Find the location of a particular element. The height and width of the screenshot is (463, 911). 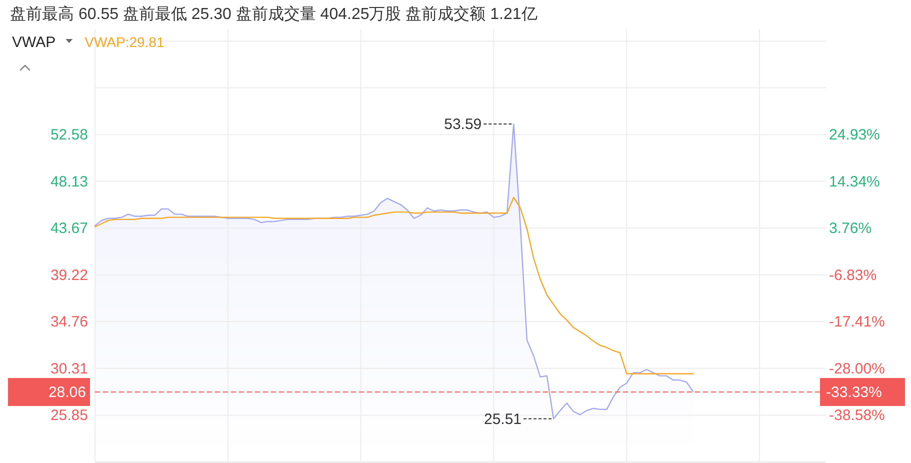

y-tick-label: 43.67 is located at coordinates (69, 229).